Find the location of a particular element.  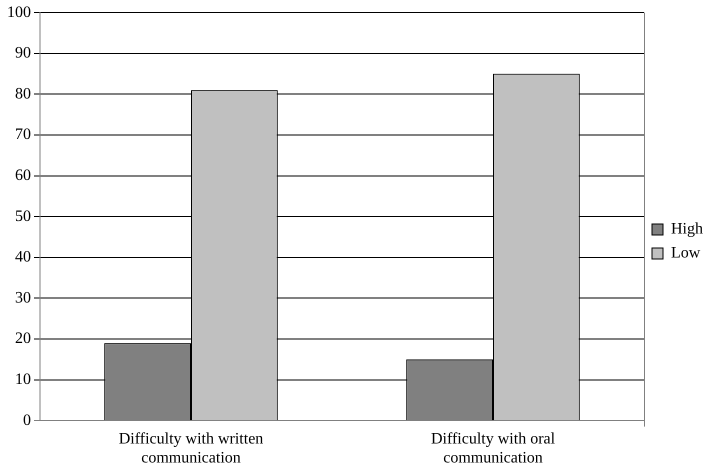

x-tick-label: Difficulty with oral communication is located at coordinates (493, 448).